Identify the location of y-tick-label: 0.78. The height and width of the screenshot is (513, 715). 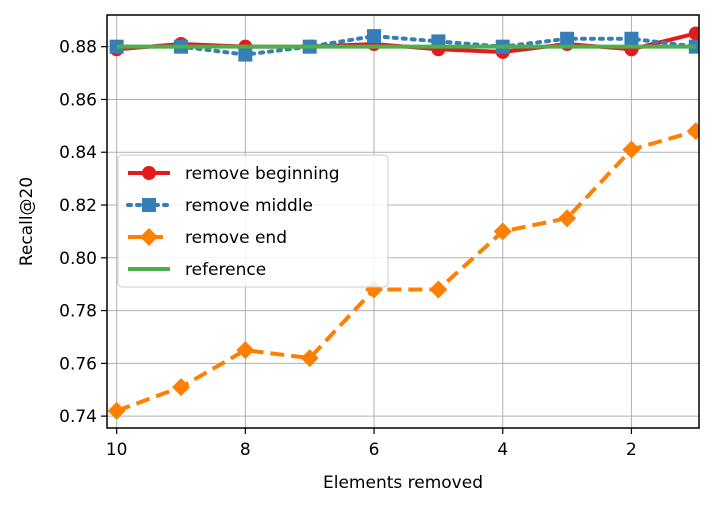
(78, 312).